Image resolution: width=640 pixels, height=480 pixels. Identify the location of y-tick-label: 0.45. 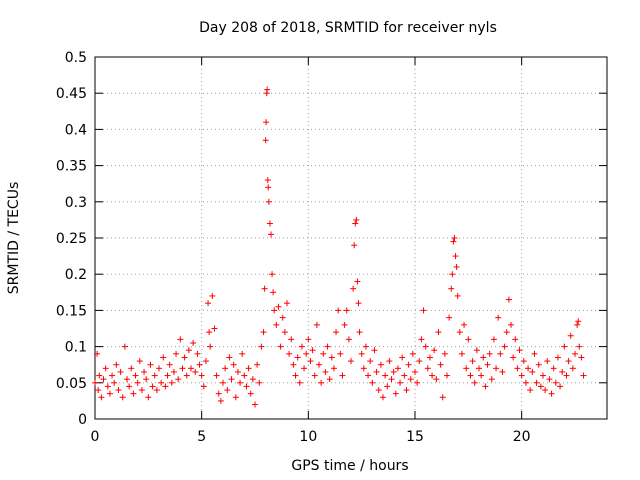
(71, 94).